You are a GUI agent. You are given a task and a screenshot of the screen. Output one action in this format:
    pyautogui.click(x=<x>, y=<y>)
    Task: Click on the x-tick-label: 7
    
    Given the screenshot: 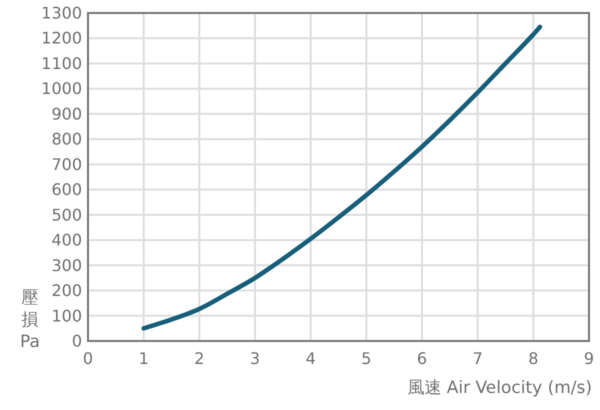 What is the action you would take?
    pyautogui.click(x=477, y=358)
    